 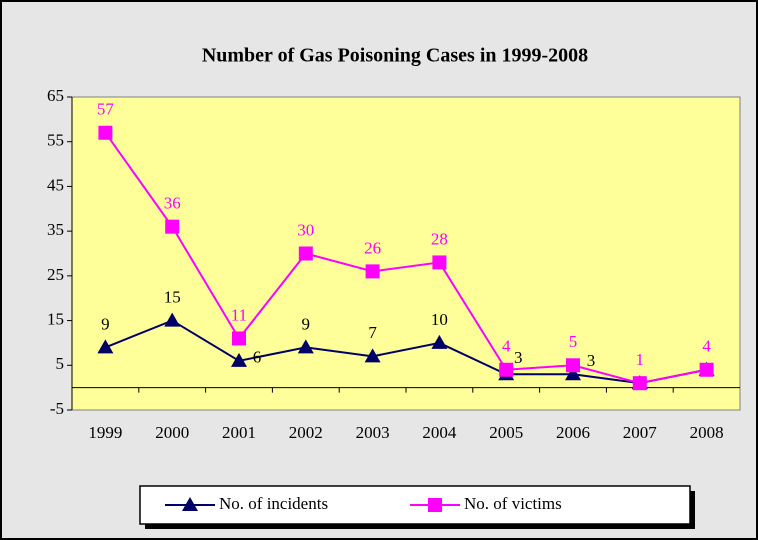 What do you see at coordinates (439, 319) in the screenshot?
I see `data-label: 10` at bounding box center [439, 319].